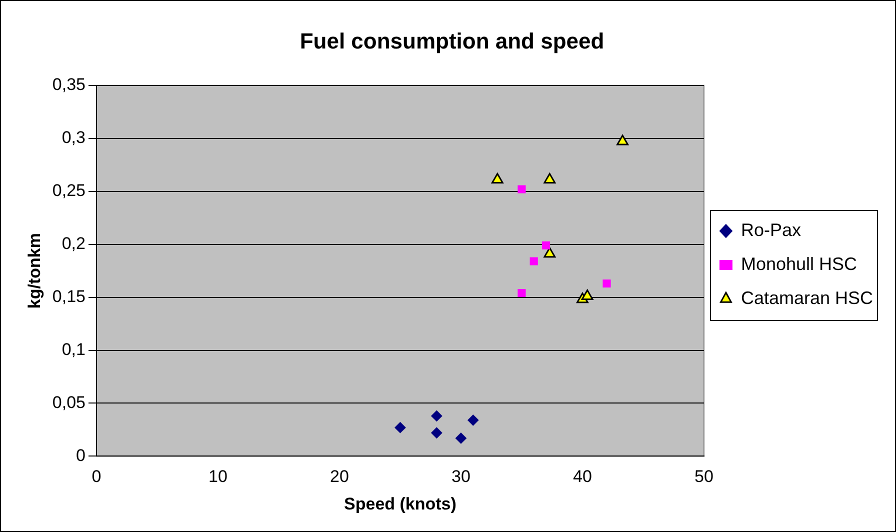 This screenshot has width=896, height=532. What do you see at coordinates (69, 190) in the screenshot?
I see `y-tick-label: 0,25` at bounding box center [69, 190].